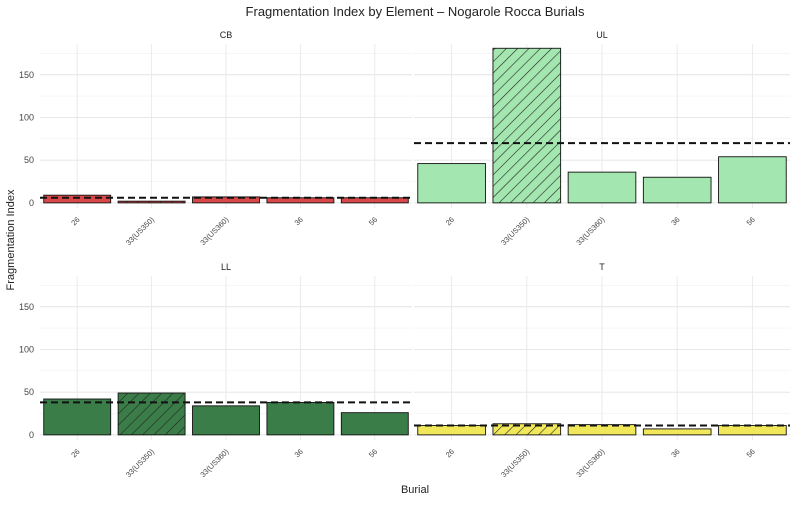  What do you see at coordinates (415, 490) in the screenshot?
I see `x-axis-label: Burial` at bounding box center [415, 490].